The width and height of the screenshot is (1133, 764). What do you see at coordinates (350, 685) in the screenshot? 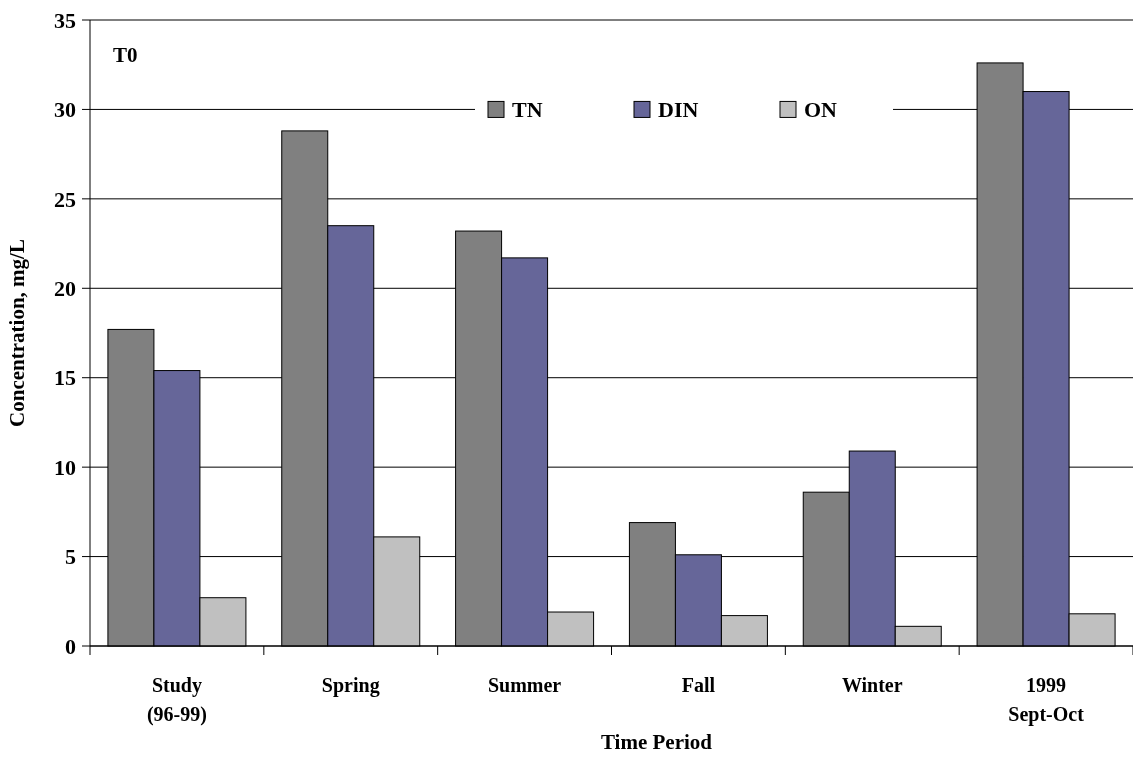
I see `x-tick-label: Spring` at bounding box center [350, 685].